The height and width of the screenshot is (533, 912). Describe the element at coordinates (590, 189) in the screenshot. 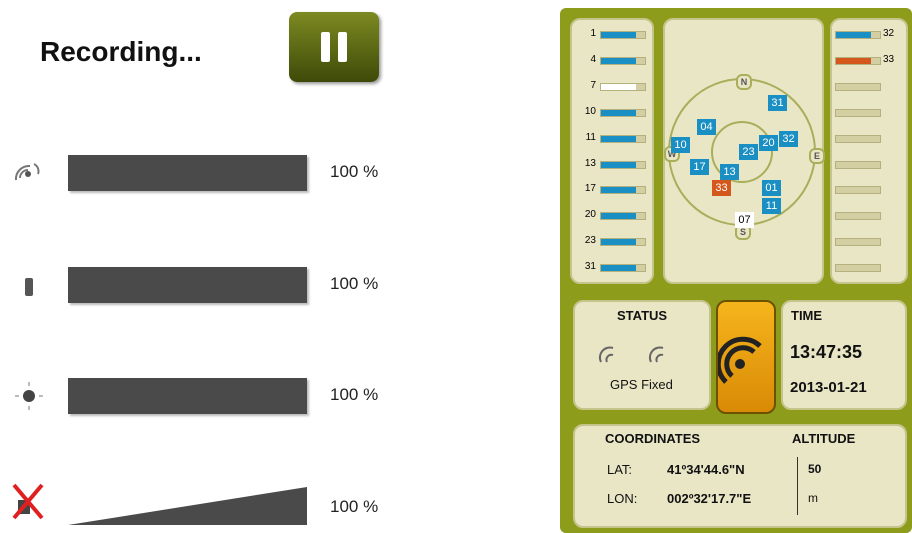

I see `sat-id: 17` at that location.